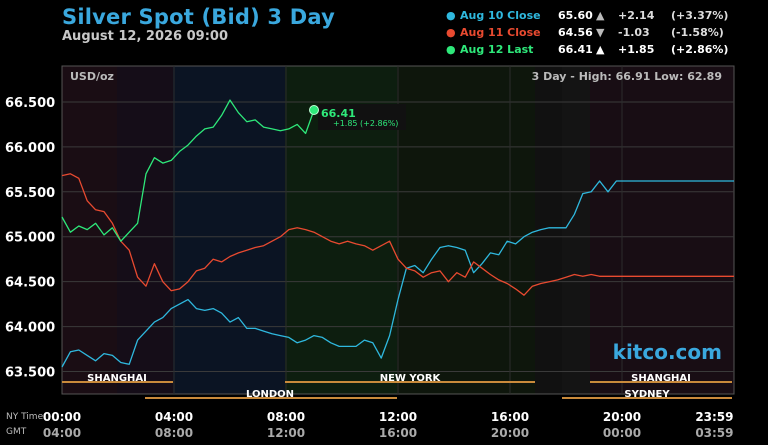  I want to click on legend-percent: (-1.58%), so click(697, 32).